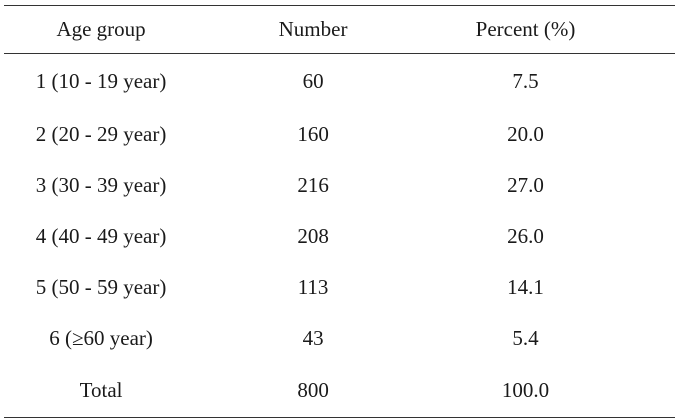  I want to click on cell-percent: 26.0, so click(525, 235).